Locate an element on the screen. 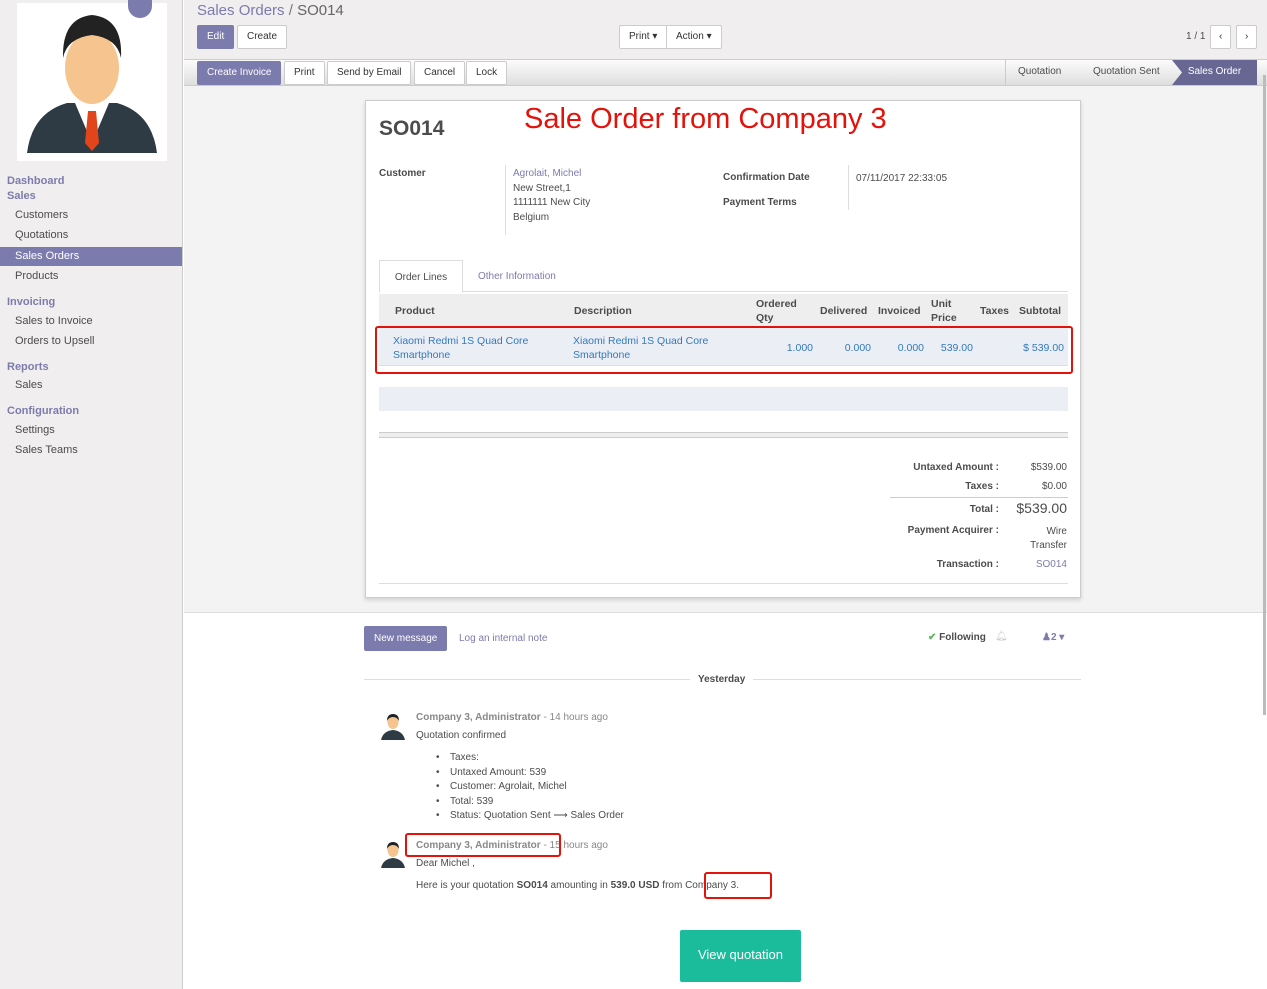  bell-icon: 🔔︎ is located at coordinates (1001, 636).